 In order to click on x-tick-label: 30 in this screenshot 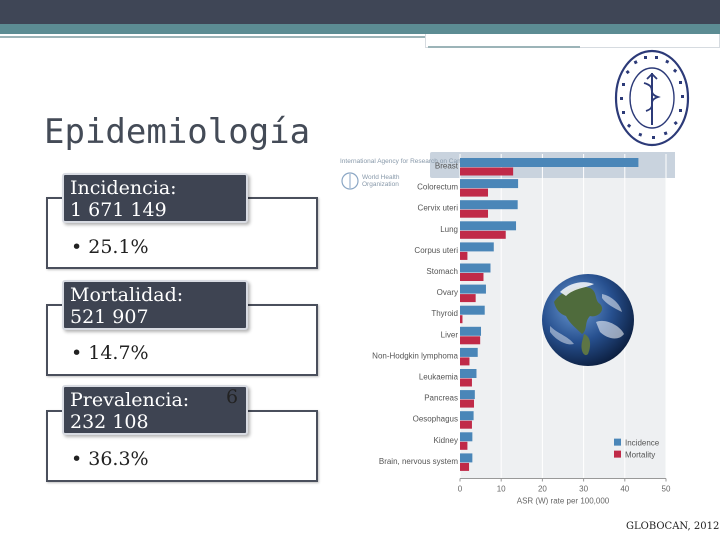, I will do `click(583, 489)`.